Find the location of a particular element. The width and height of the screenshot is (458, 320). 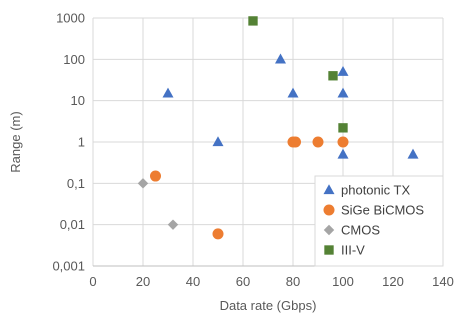

x-tick-label: 80 is located at coordinates (293, 281).